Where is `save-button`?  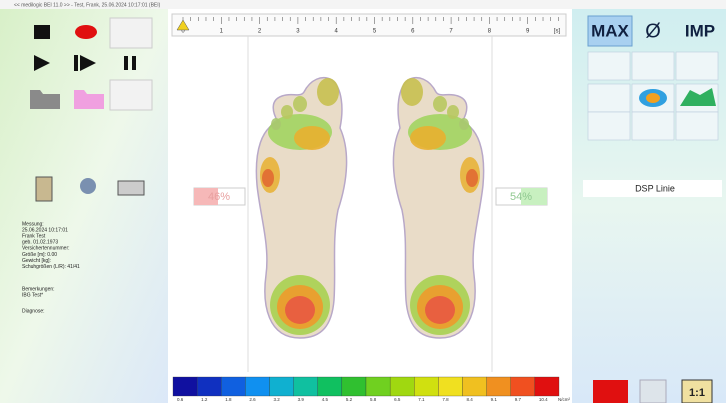
save-button is located at coordinates (131, 95).